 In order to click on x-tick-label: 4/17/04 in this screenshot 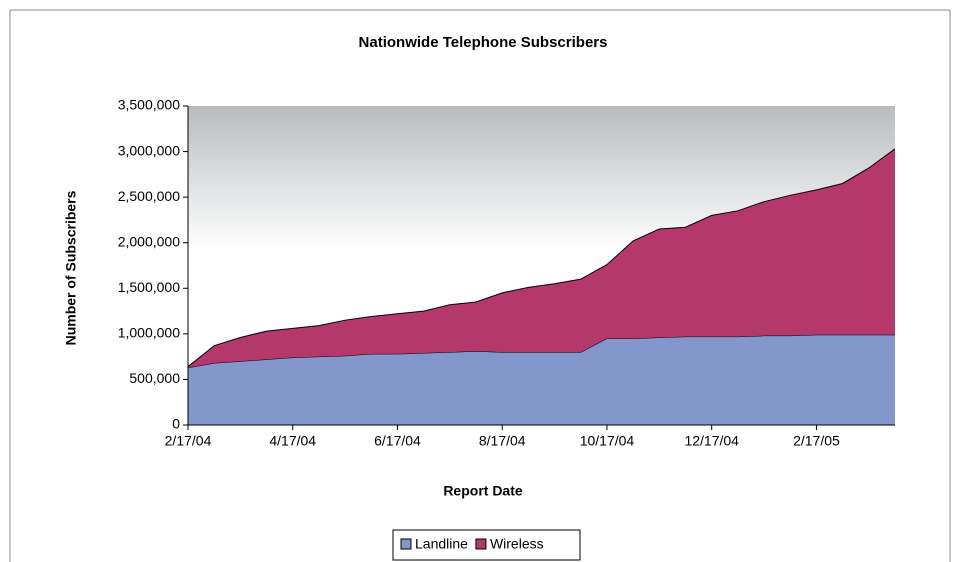, I will do `click(292, 441)`.